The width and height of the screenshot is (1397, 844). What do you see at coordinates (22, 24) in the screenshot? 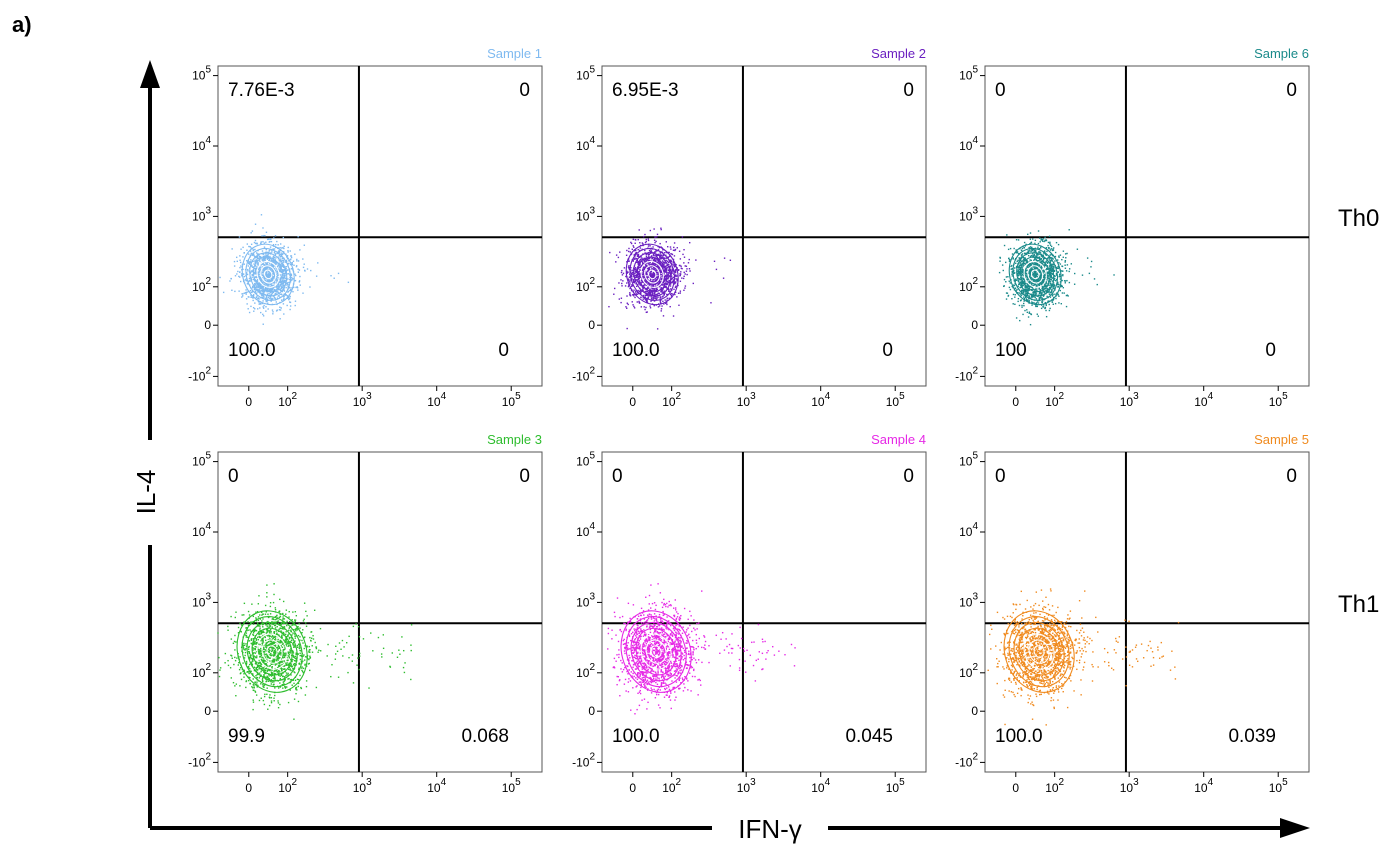
I see `panel-label: a)` at bounding box center [22, 24].